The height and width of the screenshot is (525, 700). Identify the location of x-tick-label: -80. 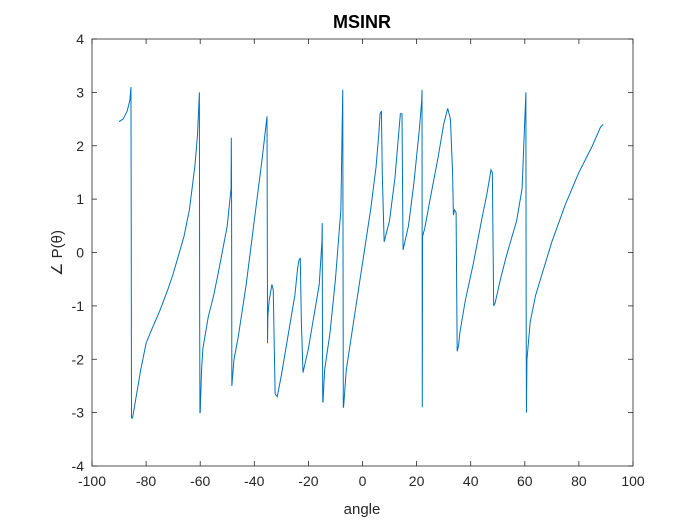
(146, 481).